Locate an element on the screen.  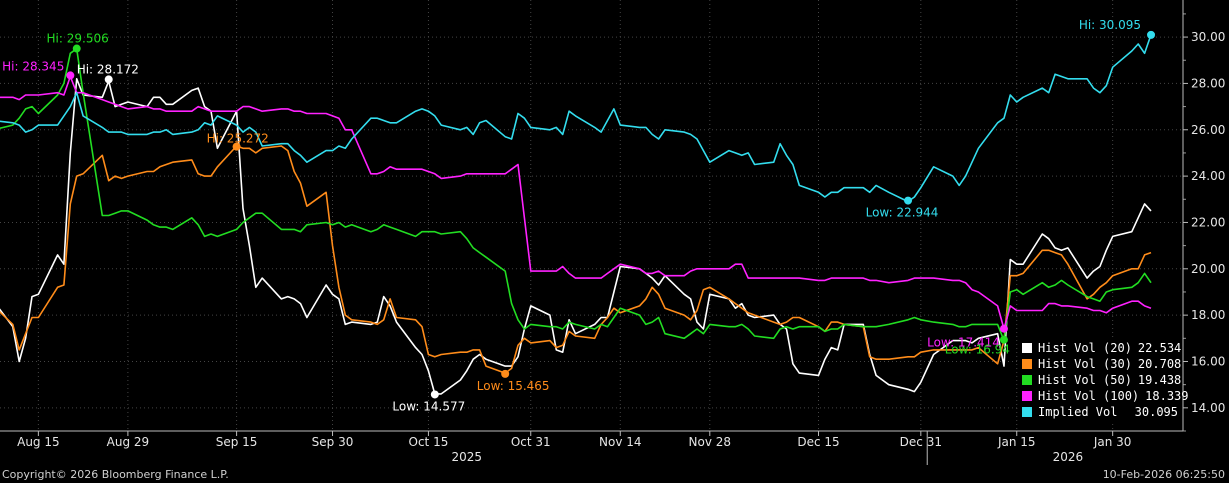
annotation-label: Low: 15.465 is located at coordinates (513, 386).